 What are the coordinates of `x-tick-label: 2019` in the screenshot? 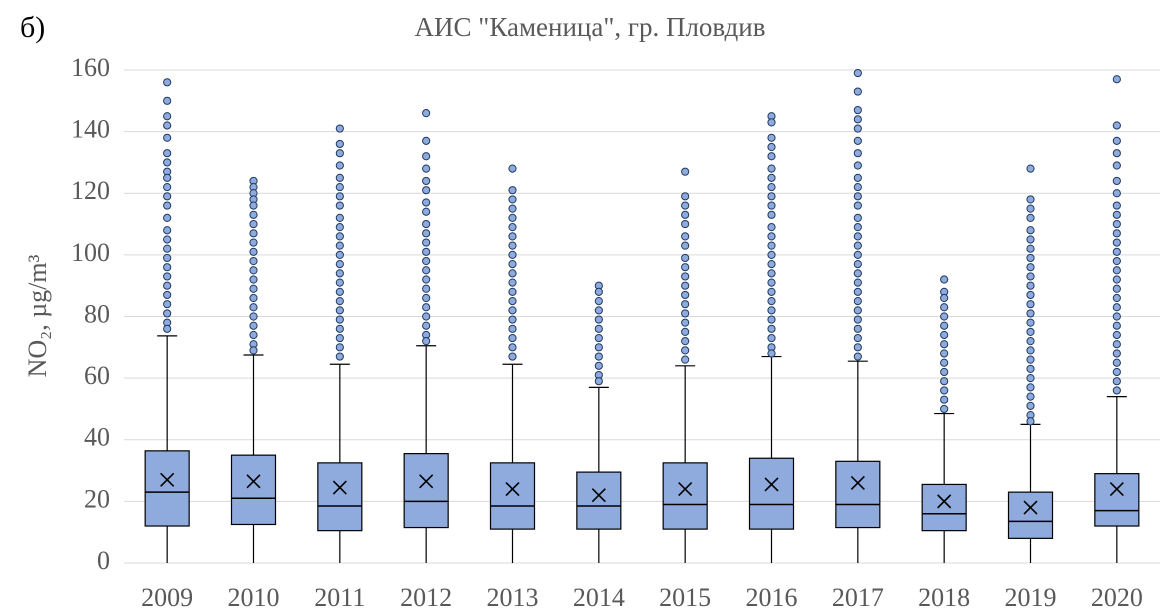 It's located at (1031, 597).